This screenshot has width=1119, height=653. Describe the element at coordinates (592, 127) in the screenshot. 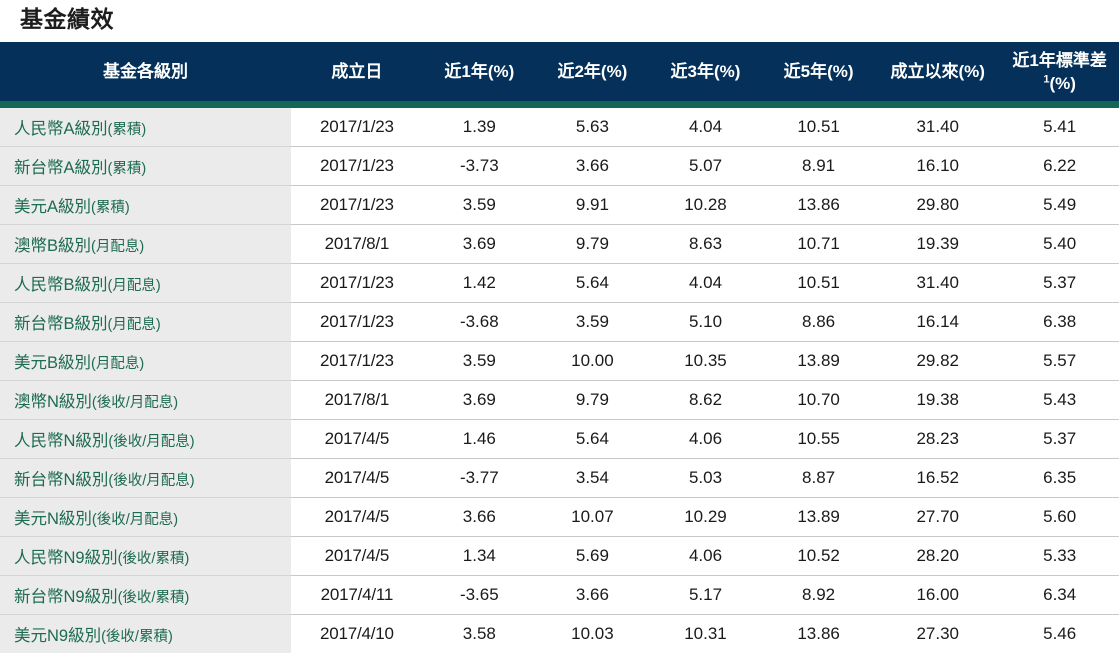

I see `cell-return-2y: 5.63` at that location.